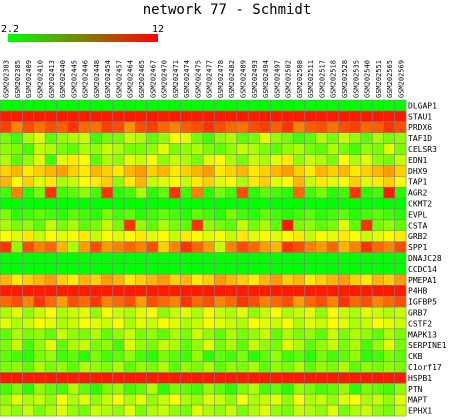 The width and height of the screenshot is (454, 420). Describe the element at coordinates (131, 79) in the screenshot. I see `column-label: GSM202464` at that location.